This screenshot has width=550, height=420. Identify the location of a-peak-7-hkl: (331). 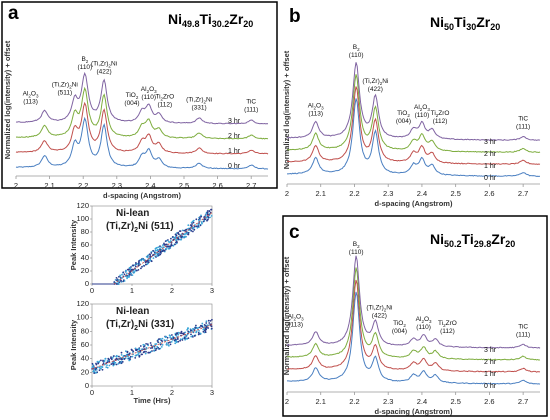
(199, 107).